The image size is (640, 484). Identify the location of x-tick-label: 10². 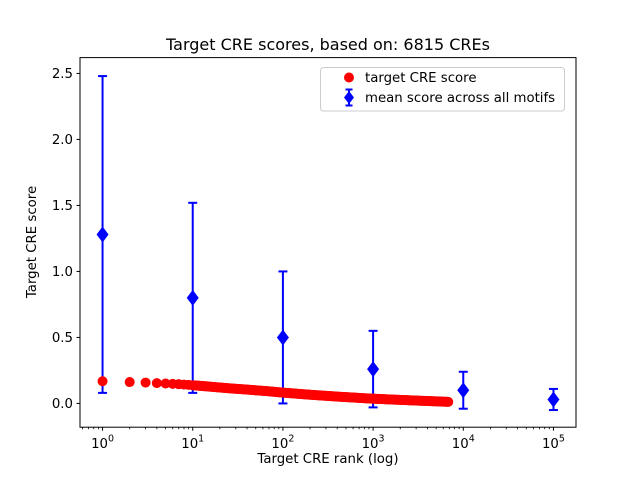
(282, 443).